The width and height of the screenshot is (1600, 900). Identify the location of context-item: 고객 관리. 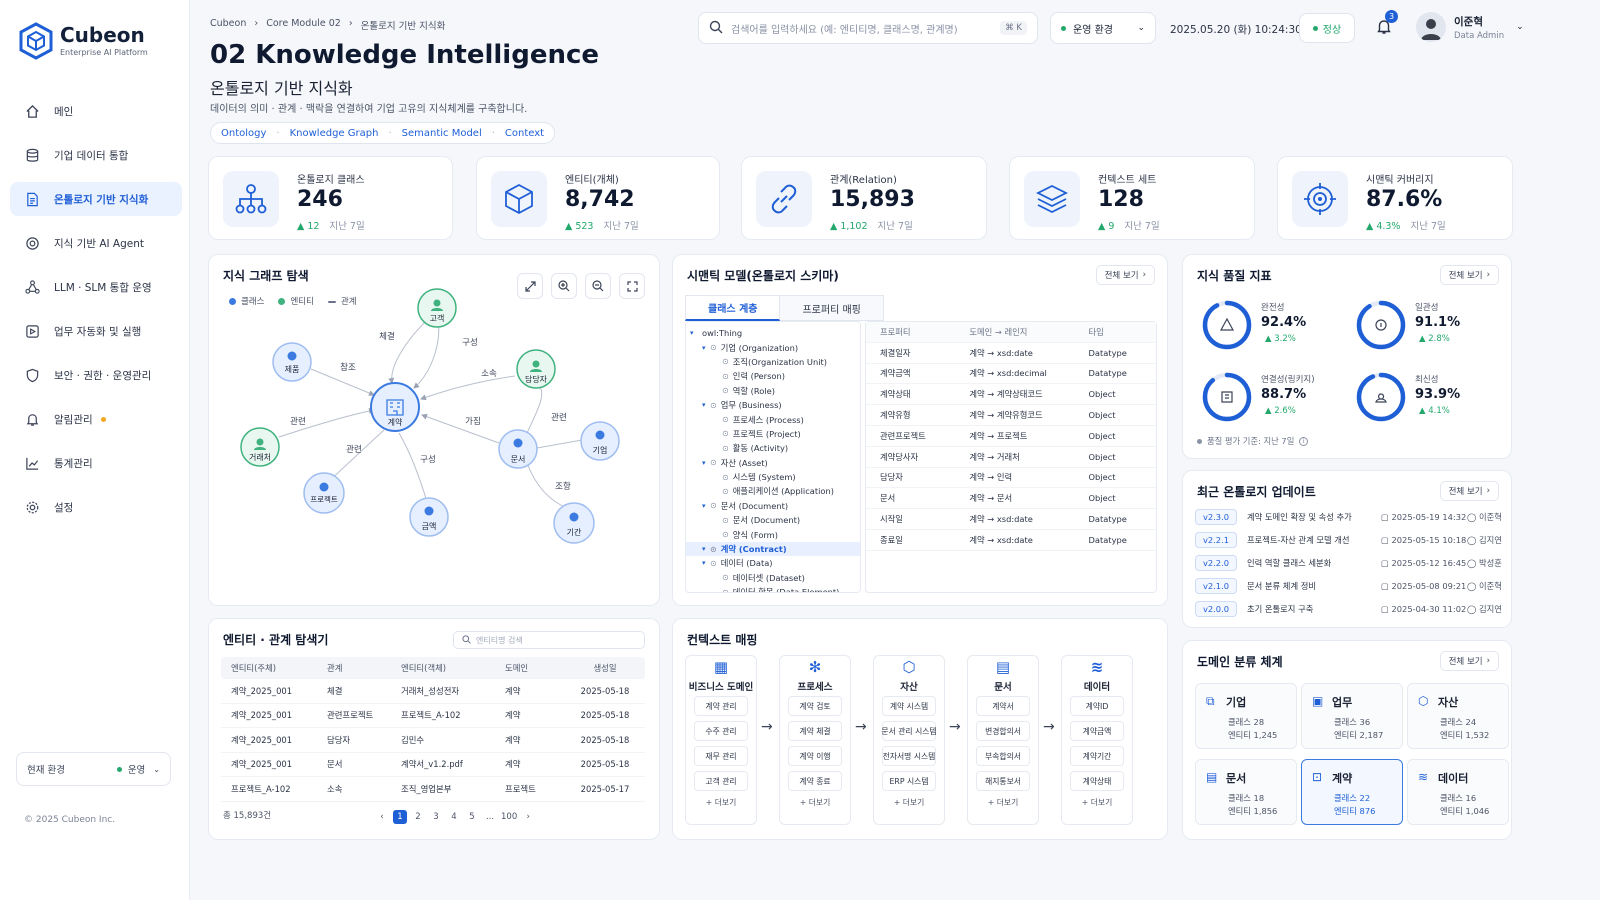
(721, 781).